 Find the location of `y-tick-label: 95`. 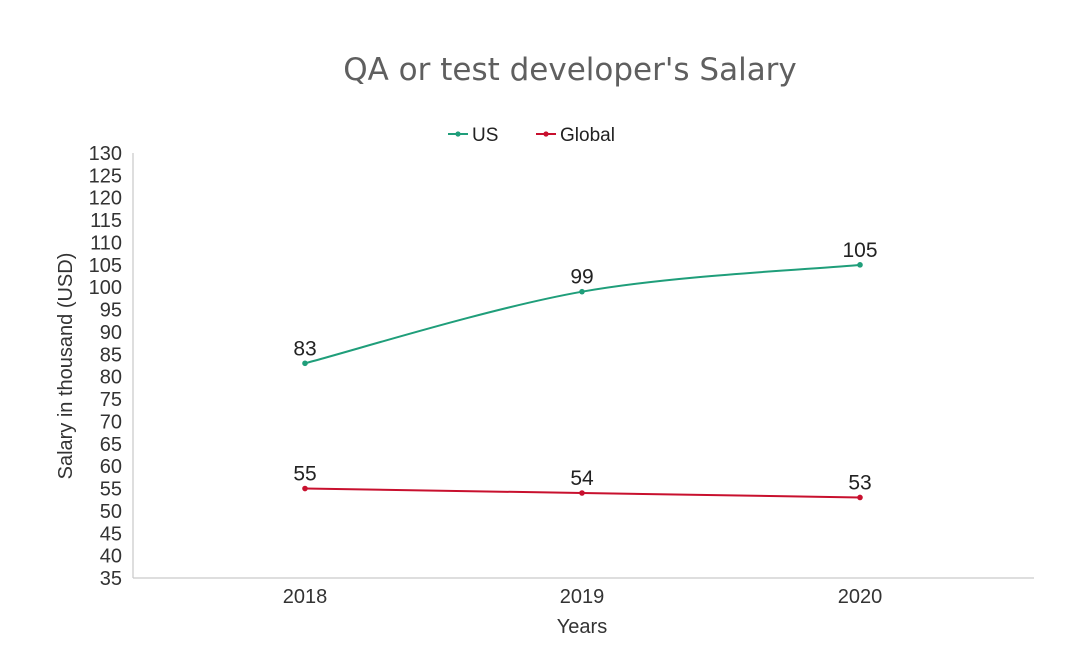

y-tick-label: 95 is located at coordinates (111, 311).